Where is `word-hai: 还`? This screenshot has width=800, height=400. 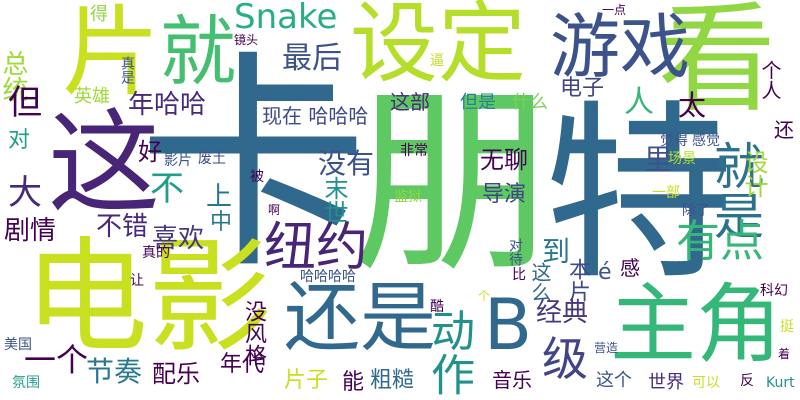 word-hai: 还 is located at coordinates (784, 130).